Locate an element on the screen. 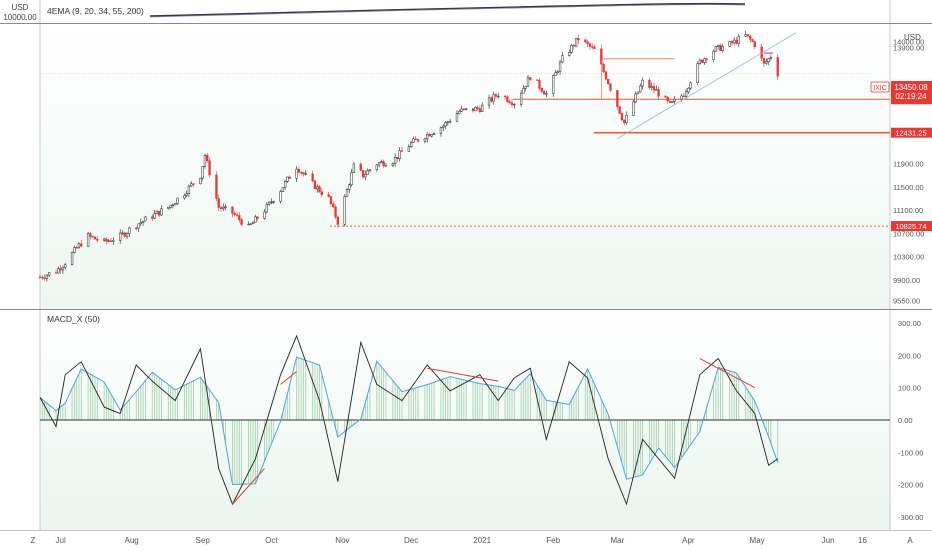  level-label-2: 10825.74 is located at coordinates (910, 226).